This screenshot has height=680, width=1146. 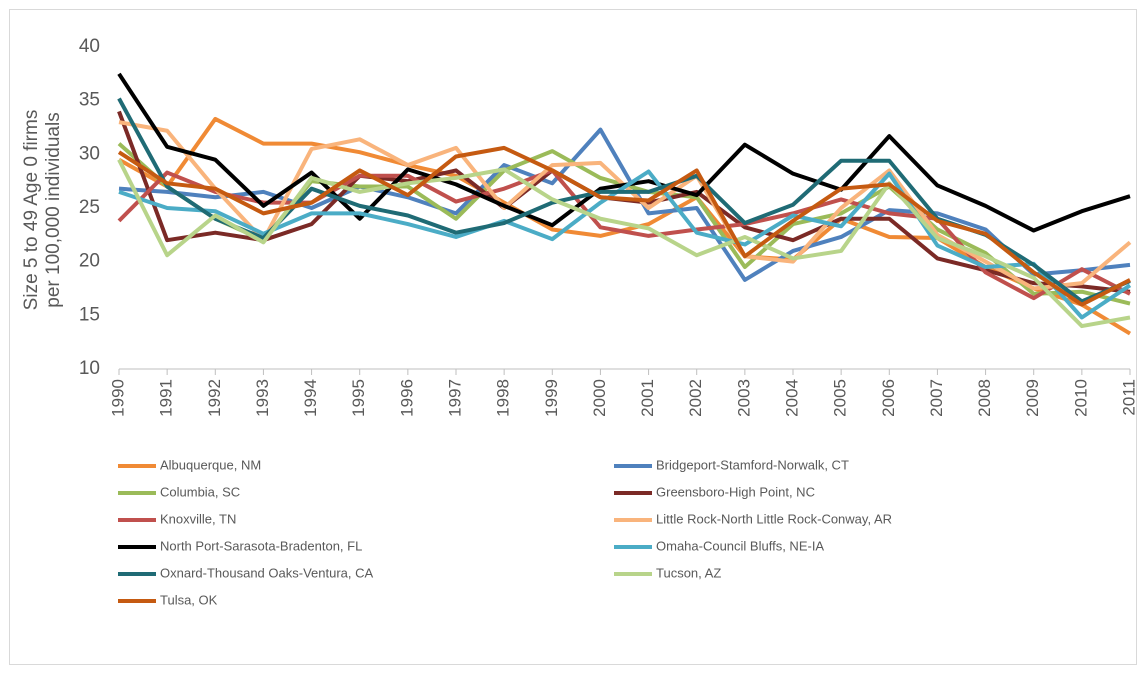 What do you see at coordinates (774, 518) in the screenshot?
I see `legend-label: Little Rock-North Little Rock-Conway, AR` at bounding box center [774, 518].